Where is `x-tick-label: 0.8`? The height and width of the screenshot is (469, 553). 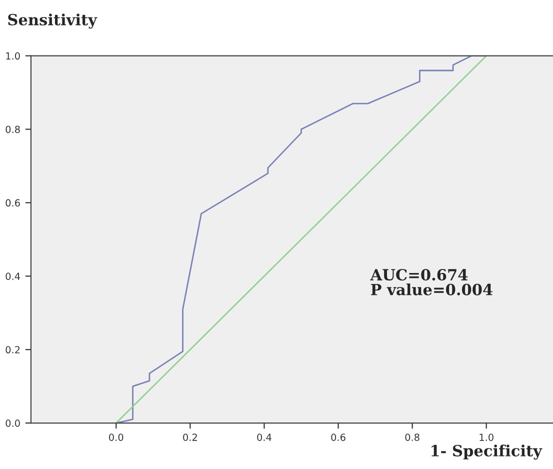 x-tick-label: 0.8 is located at coordinates (412, 437).